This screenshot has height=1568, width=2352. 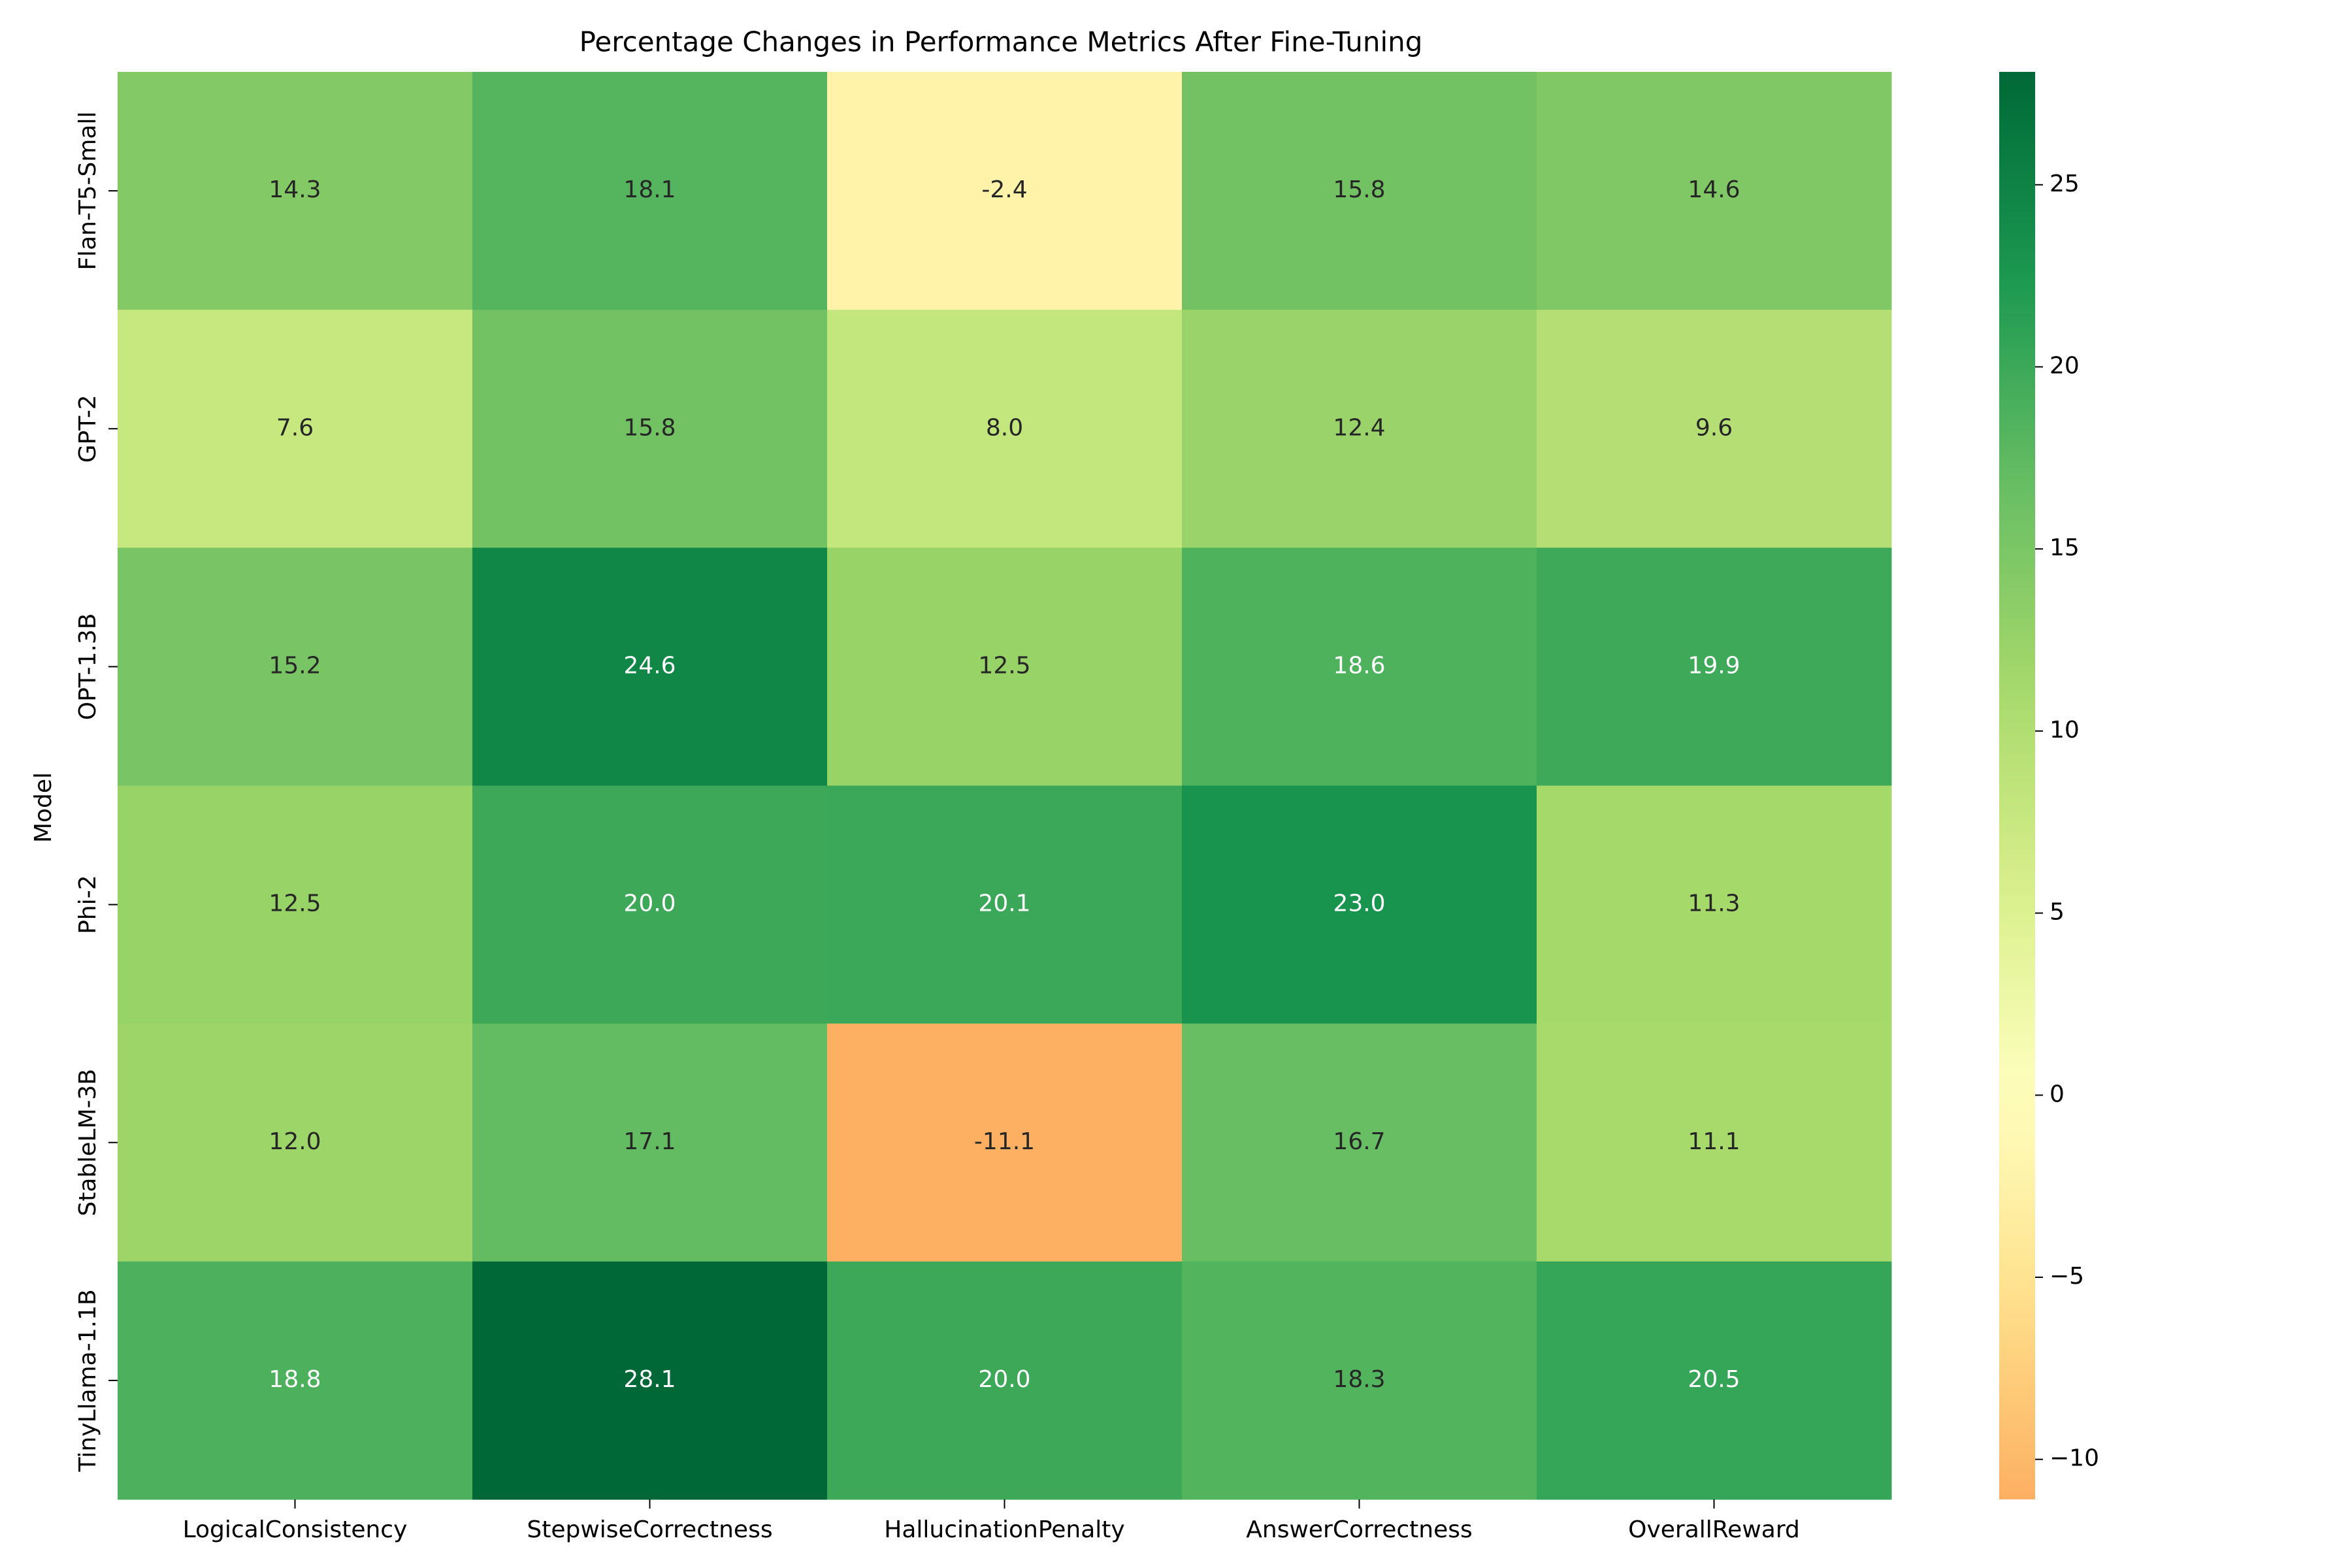 I want to click on colorbar-tick-label: 25, so click(x=2065, y=184).